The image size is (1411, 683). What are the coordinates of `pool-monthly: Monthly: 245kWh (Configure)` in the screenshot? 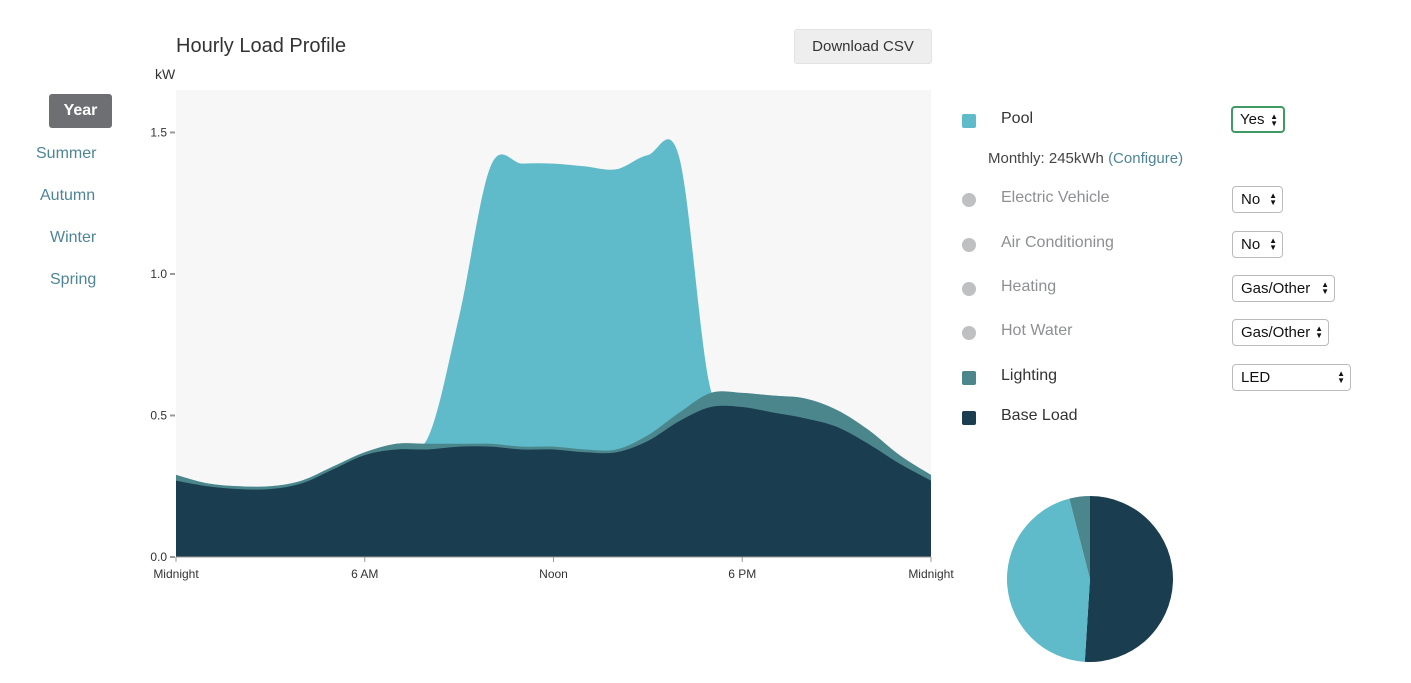 It's located at (1085, 158).